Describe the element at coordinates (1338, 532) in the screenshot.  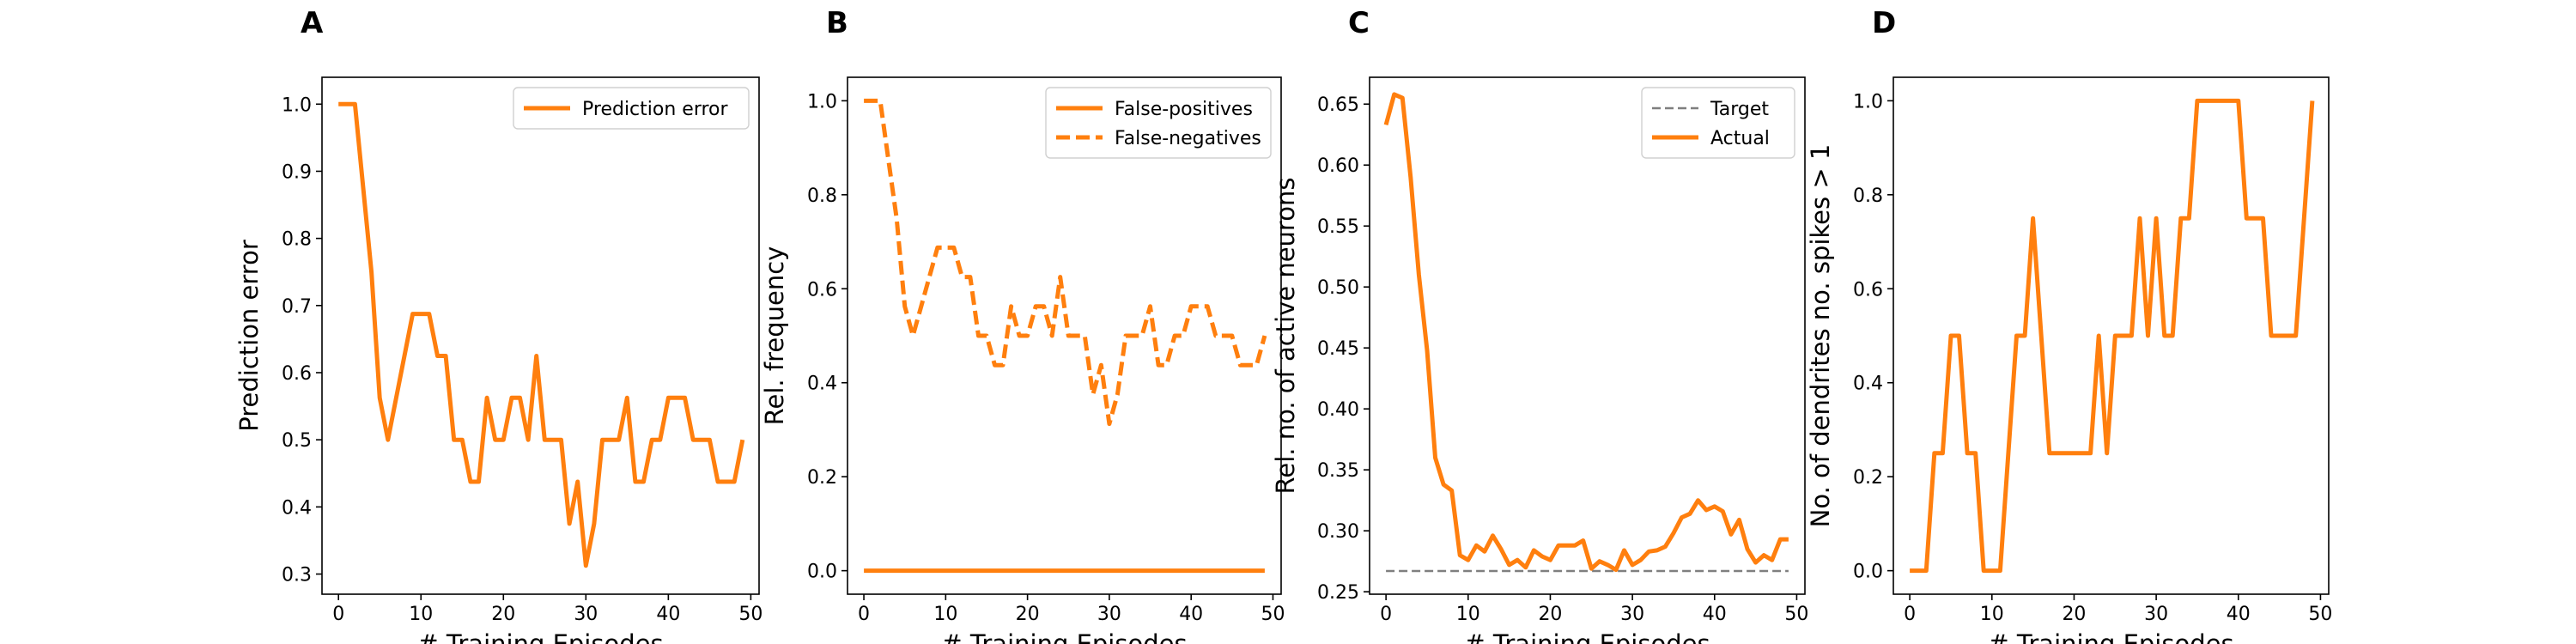
I see `y-tick-label: 0.30` at that location.